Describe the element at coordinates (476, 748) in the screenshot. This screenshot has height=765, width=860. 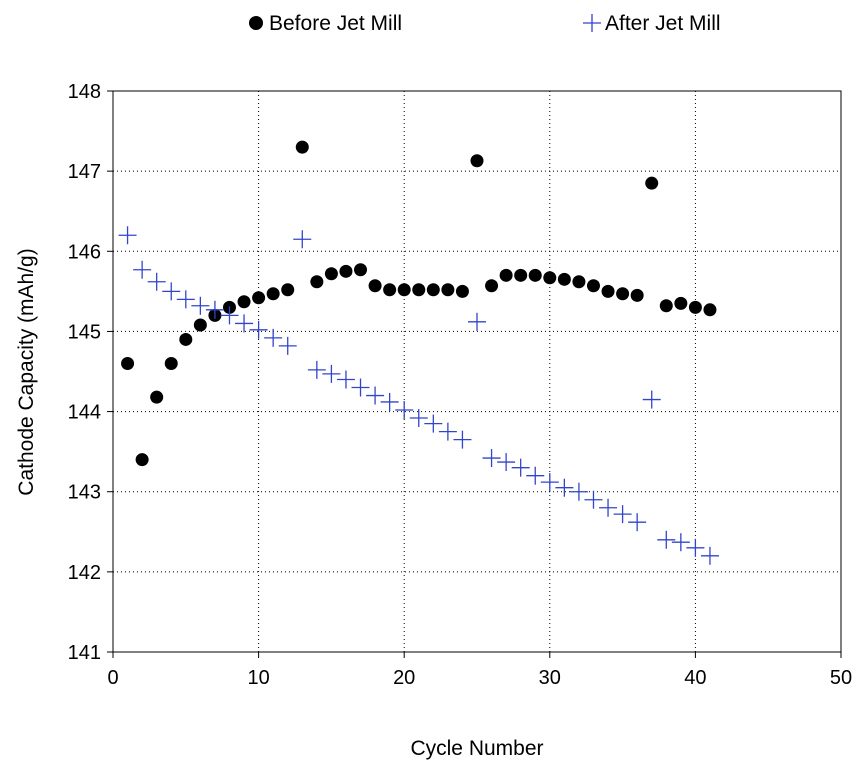
I see `x-axis-title: Cycle Number` at that location.